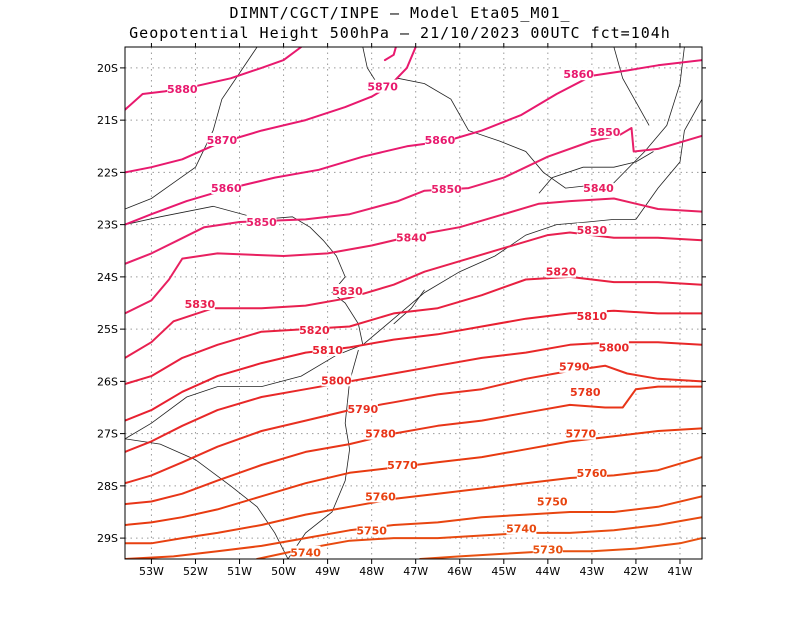 The image size is (800, 618). Describe the element at coordinates (680, 571) in the screenshot. I see `x-tick-label: 41W` at that location.